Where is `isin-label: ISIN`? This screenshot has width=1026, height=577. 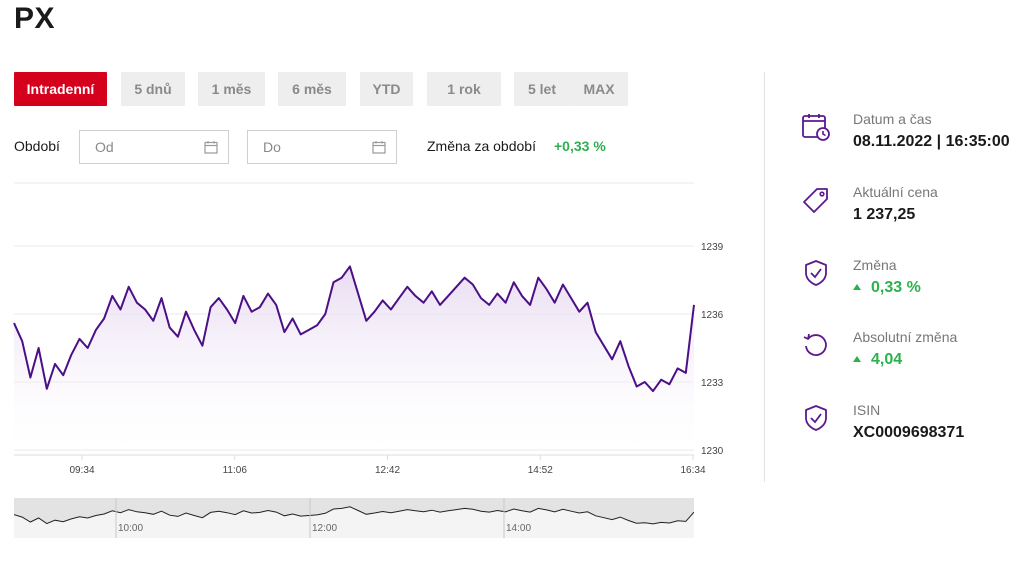
isin-label: ISIN is located at coordinates (867, 410).